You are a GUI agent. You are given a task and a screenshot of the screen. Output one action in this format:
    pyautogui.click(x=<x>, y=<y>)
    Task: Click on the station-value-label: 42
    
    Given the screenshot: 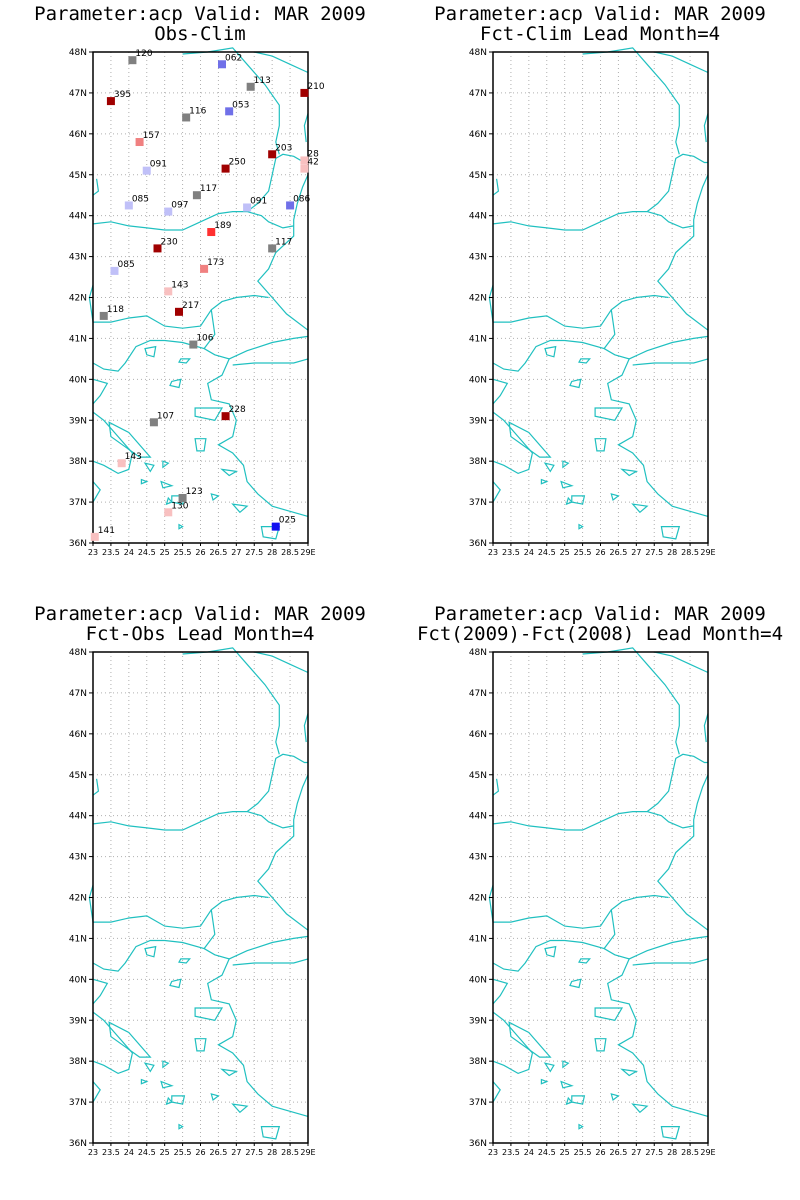 What is the action you would take?
    pyautogui.click(x=312, y=163)
    